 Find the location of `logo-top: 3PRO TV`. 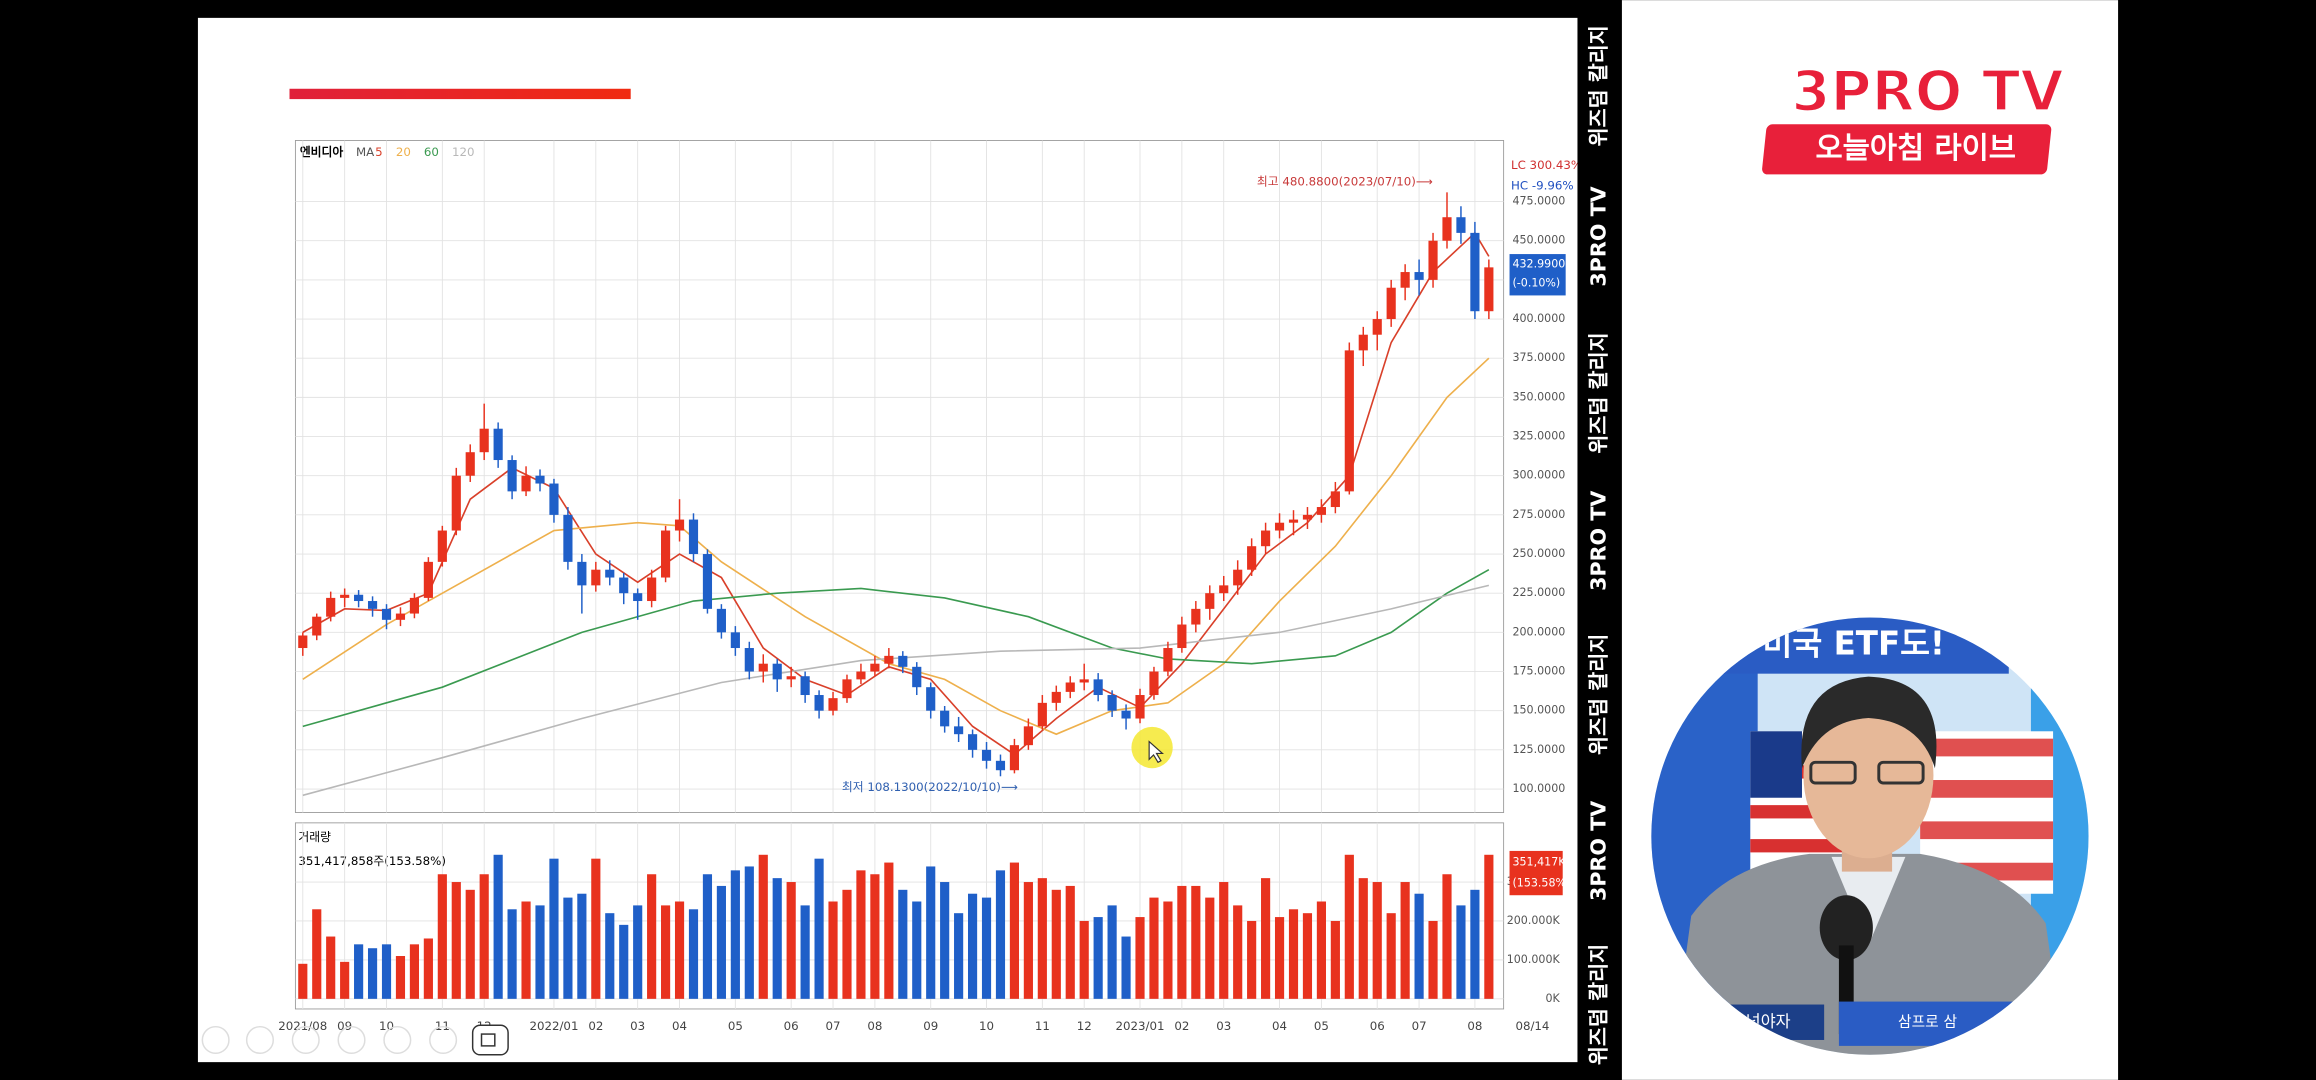

logo-top: 3PRO TV is located at coordinates (1927, 91).